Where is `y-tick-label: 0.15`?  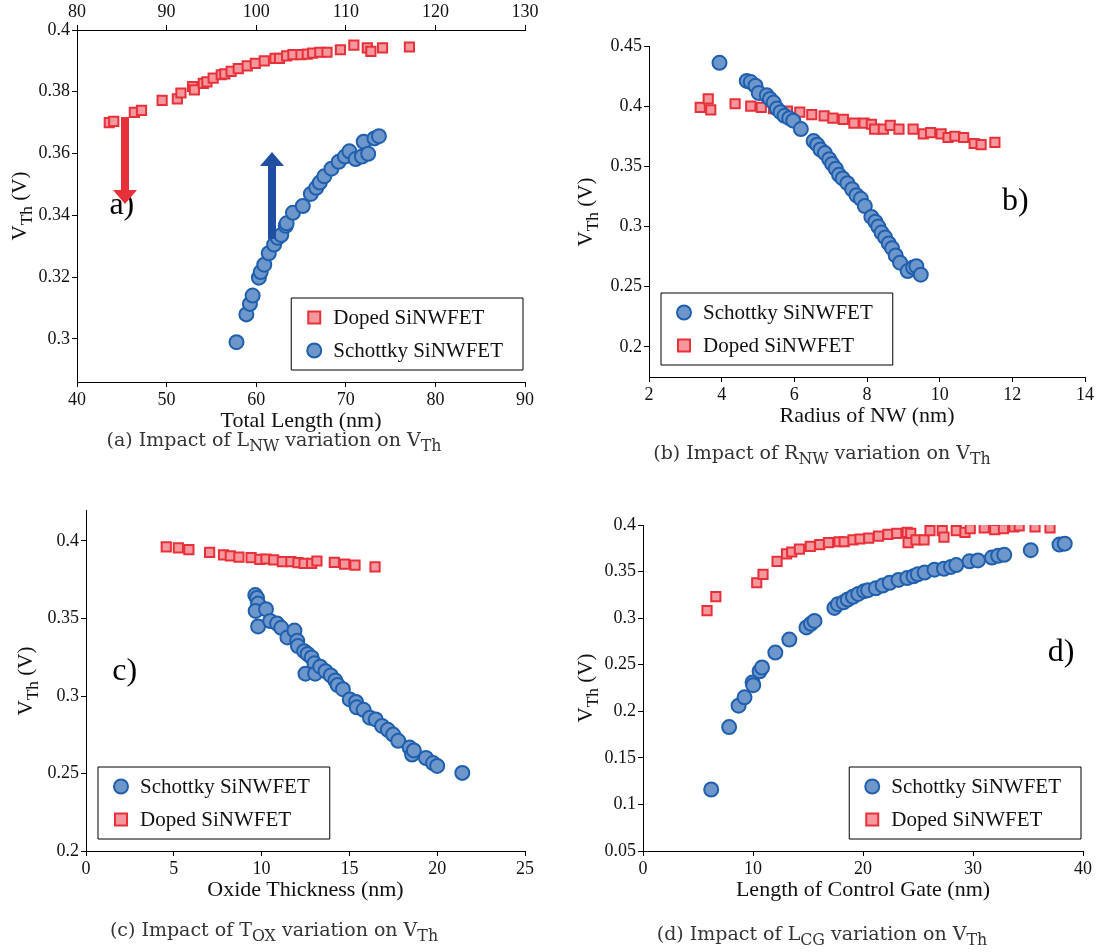 y-tick-label: 0.15 is located at coordinates (620, 756).